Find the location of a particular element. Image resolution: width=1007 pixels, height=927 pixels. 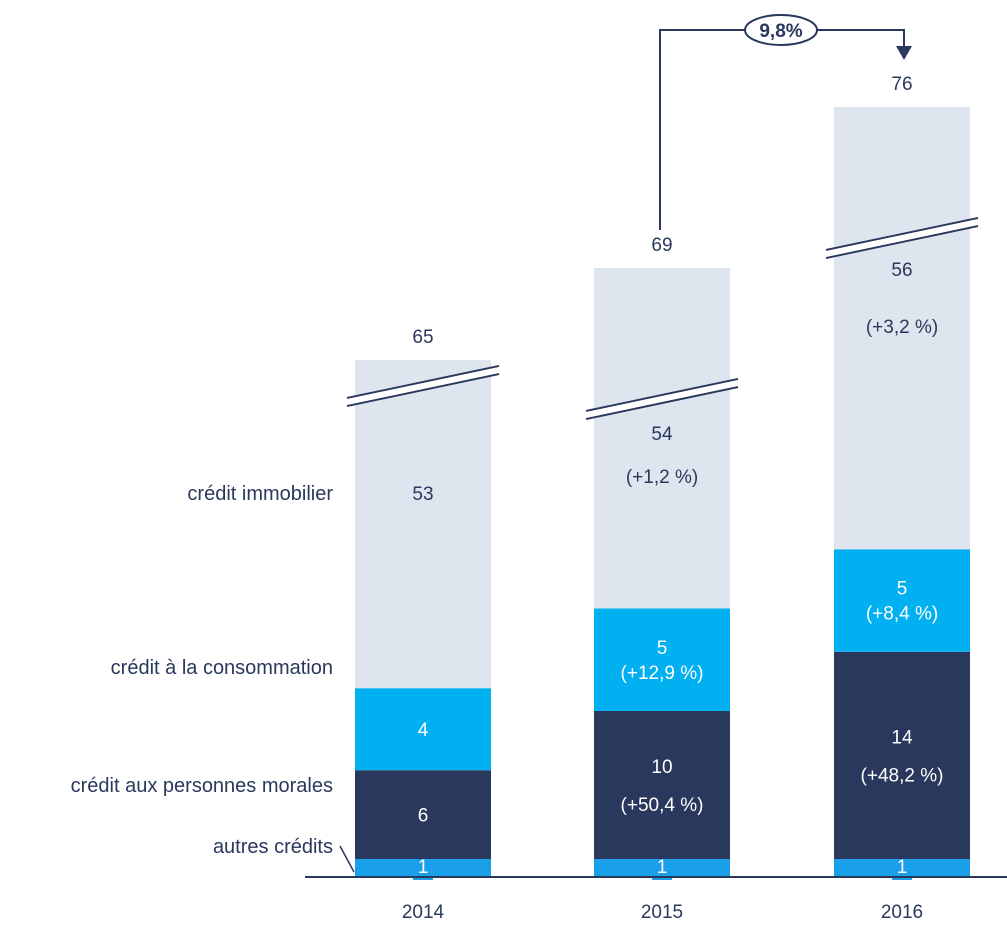

data-label-personnes-morales: 6 is located at coordinates (423, 816).